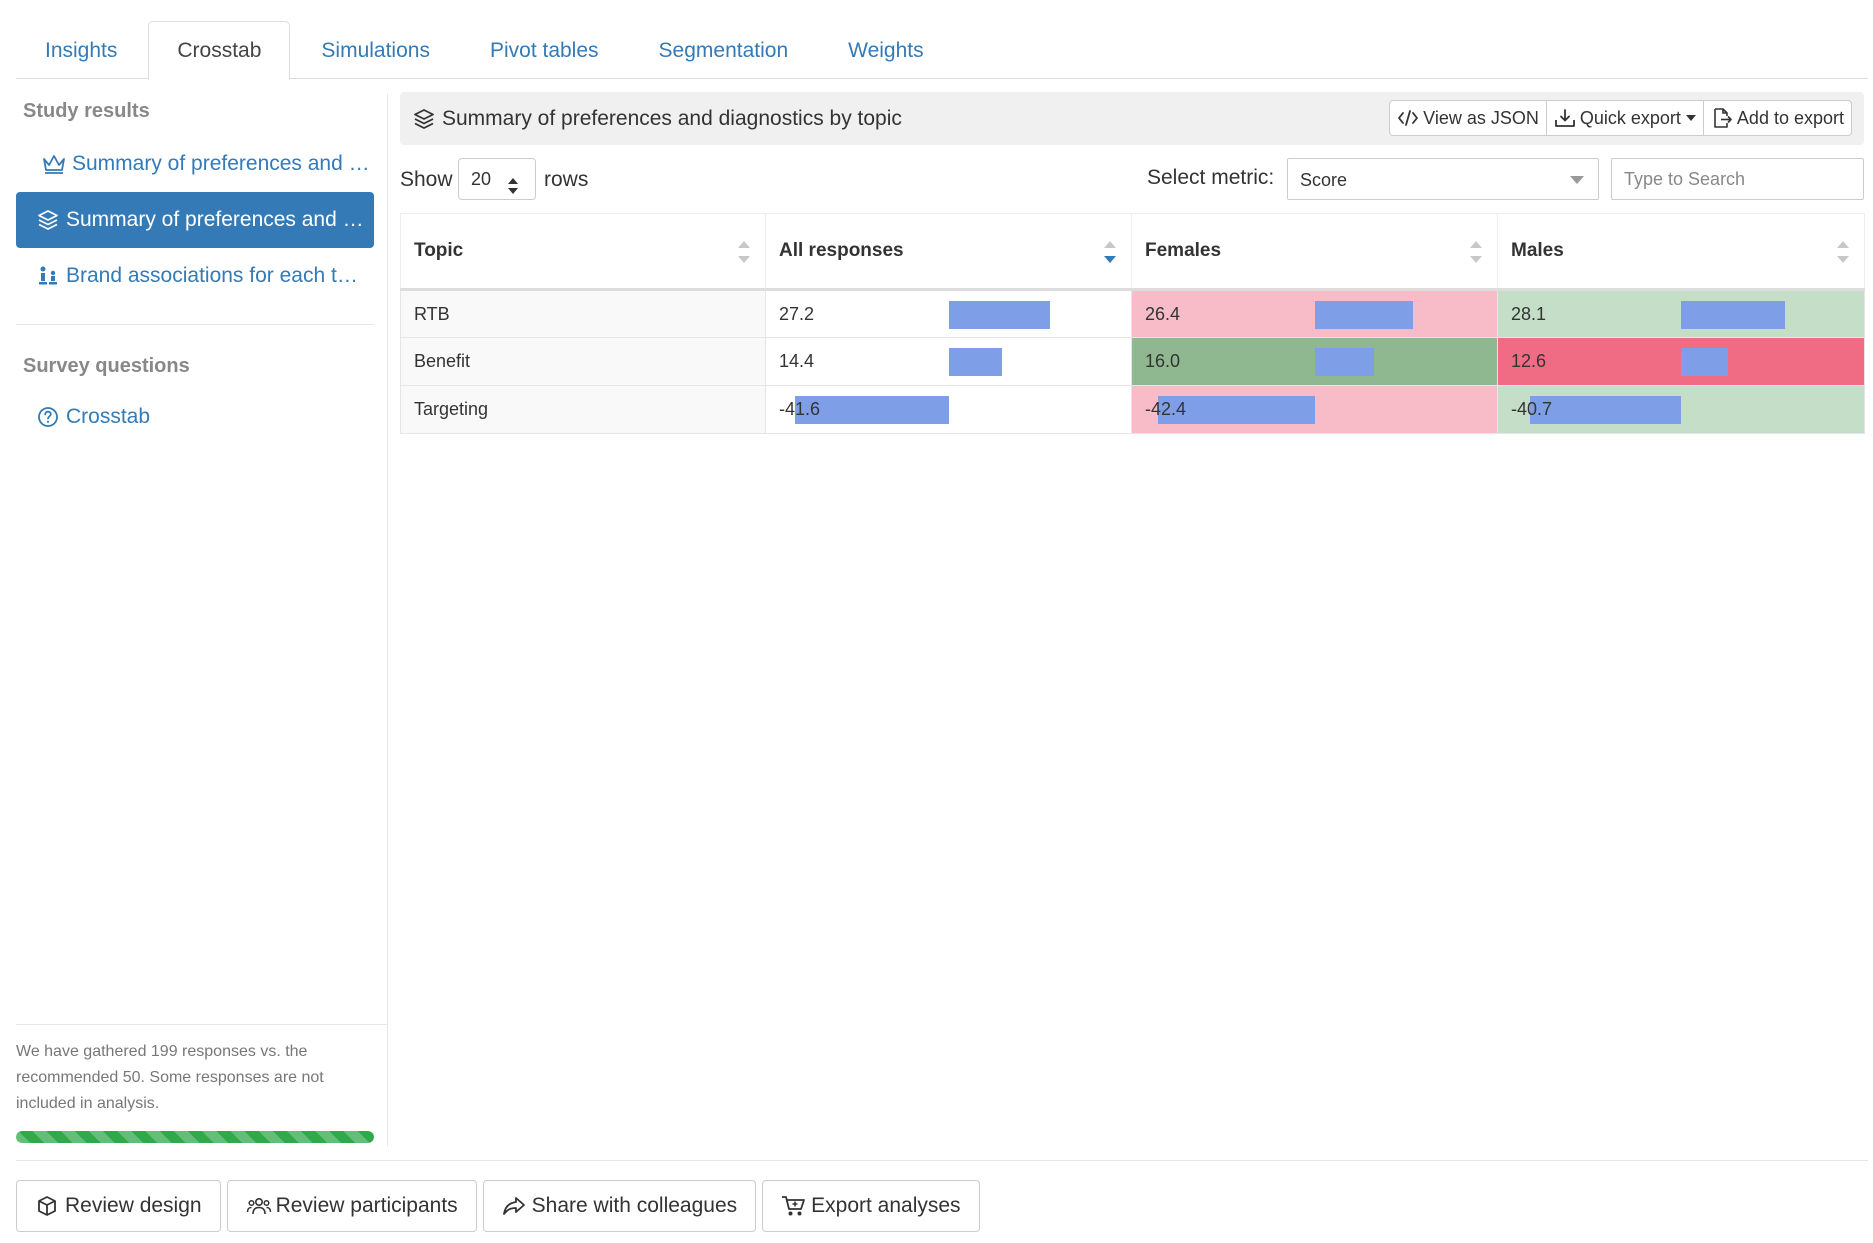  What do you see at coordinates (948, 361) in the screenshot?
I see `value-cell: 14.4` at bounding box center [948, 361].